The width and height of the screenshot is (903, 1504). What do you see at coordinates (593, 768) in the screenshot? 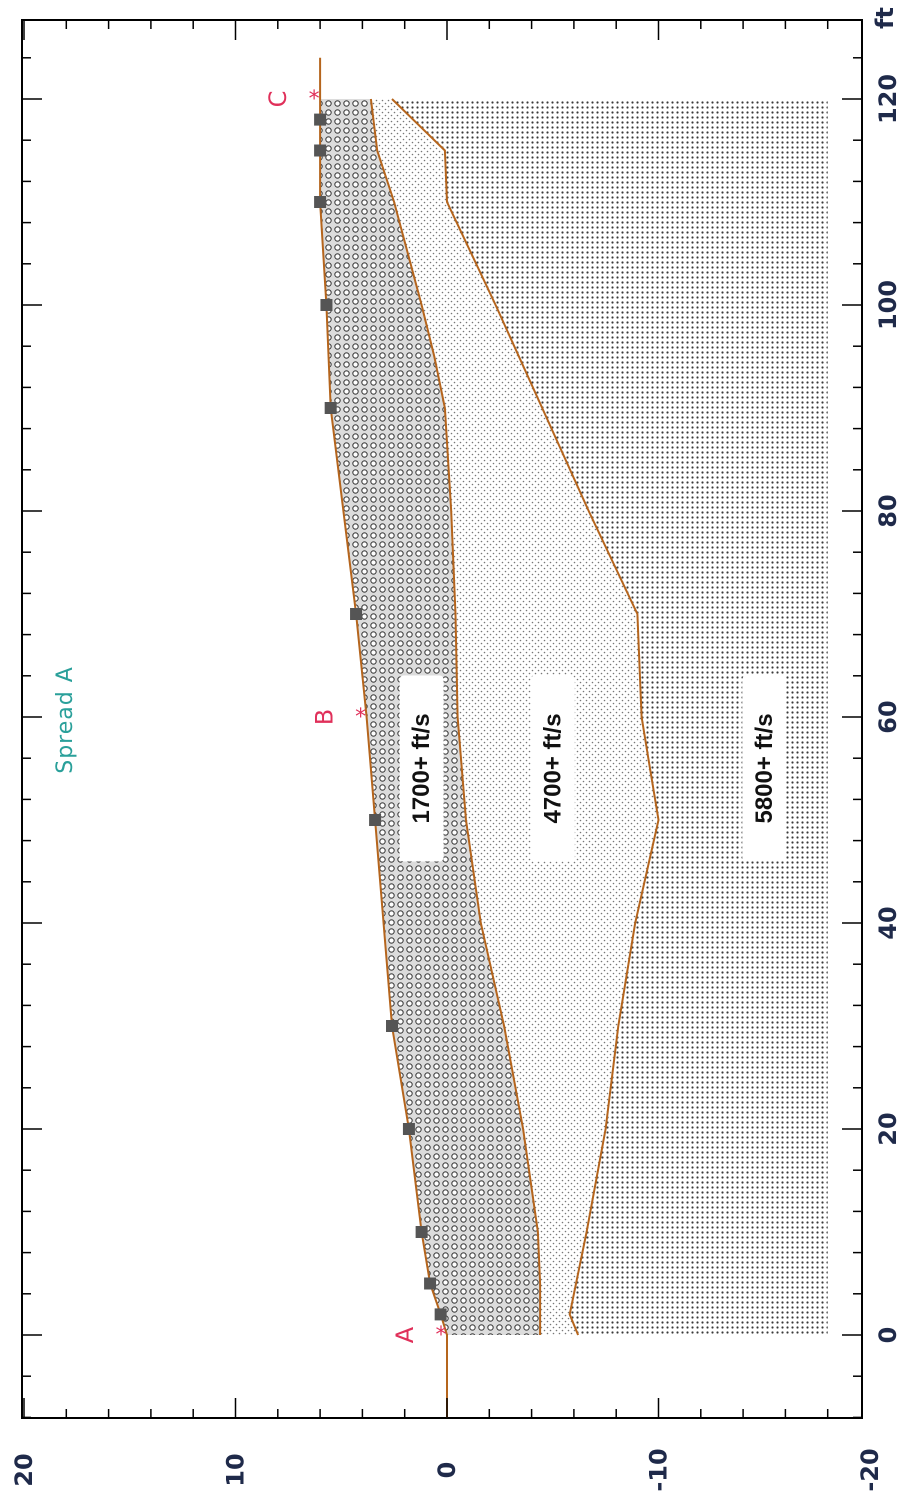
I see `velocity-labels: 1700+ ft/s 4700+ ft/s 5800+ ft/s` at bounding box center [593, 768].